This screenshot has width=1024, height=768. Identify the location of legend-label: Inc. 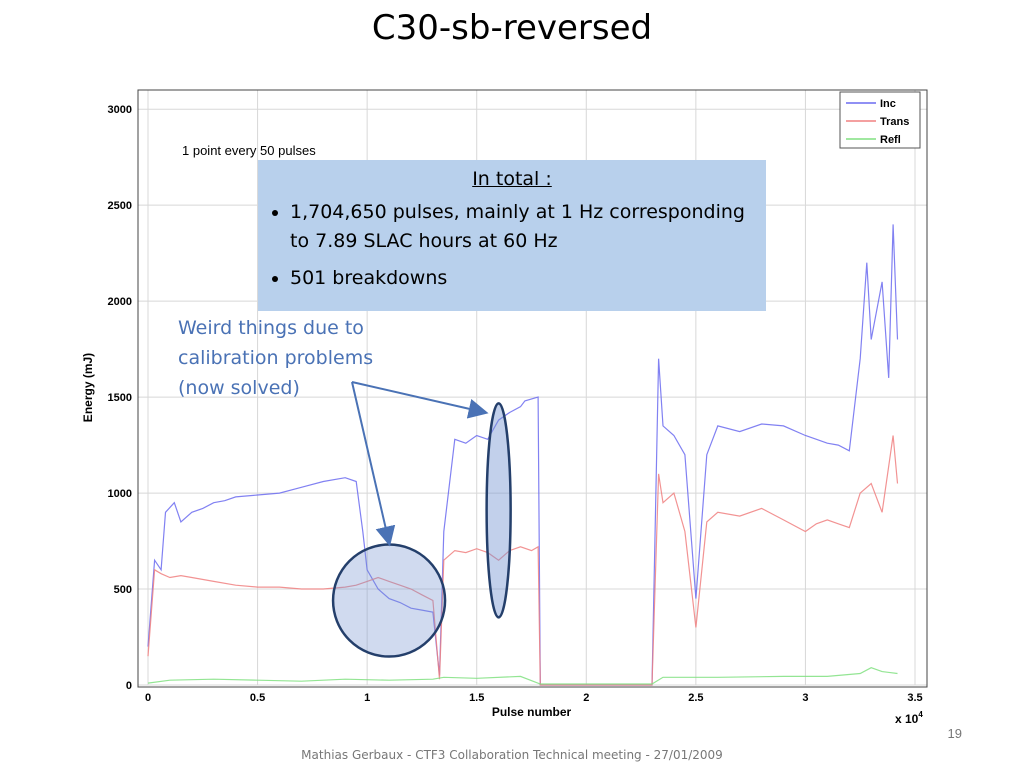
(888, 104).